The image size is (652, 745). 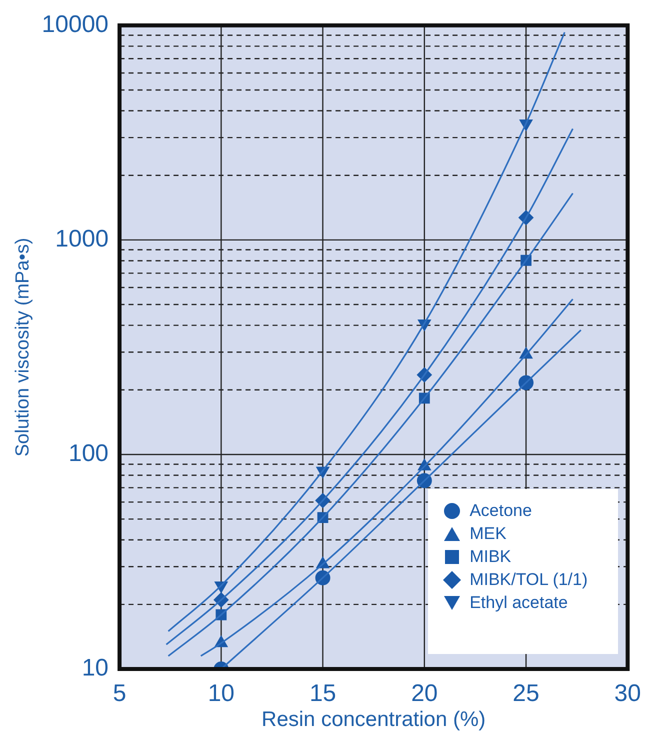 I want to click on legend-label: MIBK/TOL (1/1), so click(x=529, y=580).